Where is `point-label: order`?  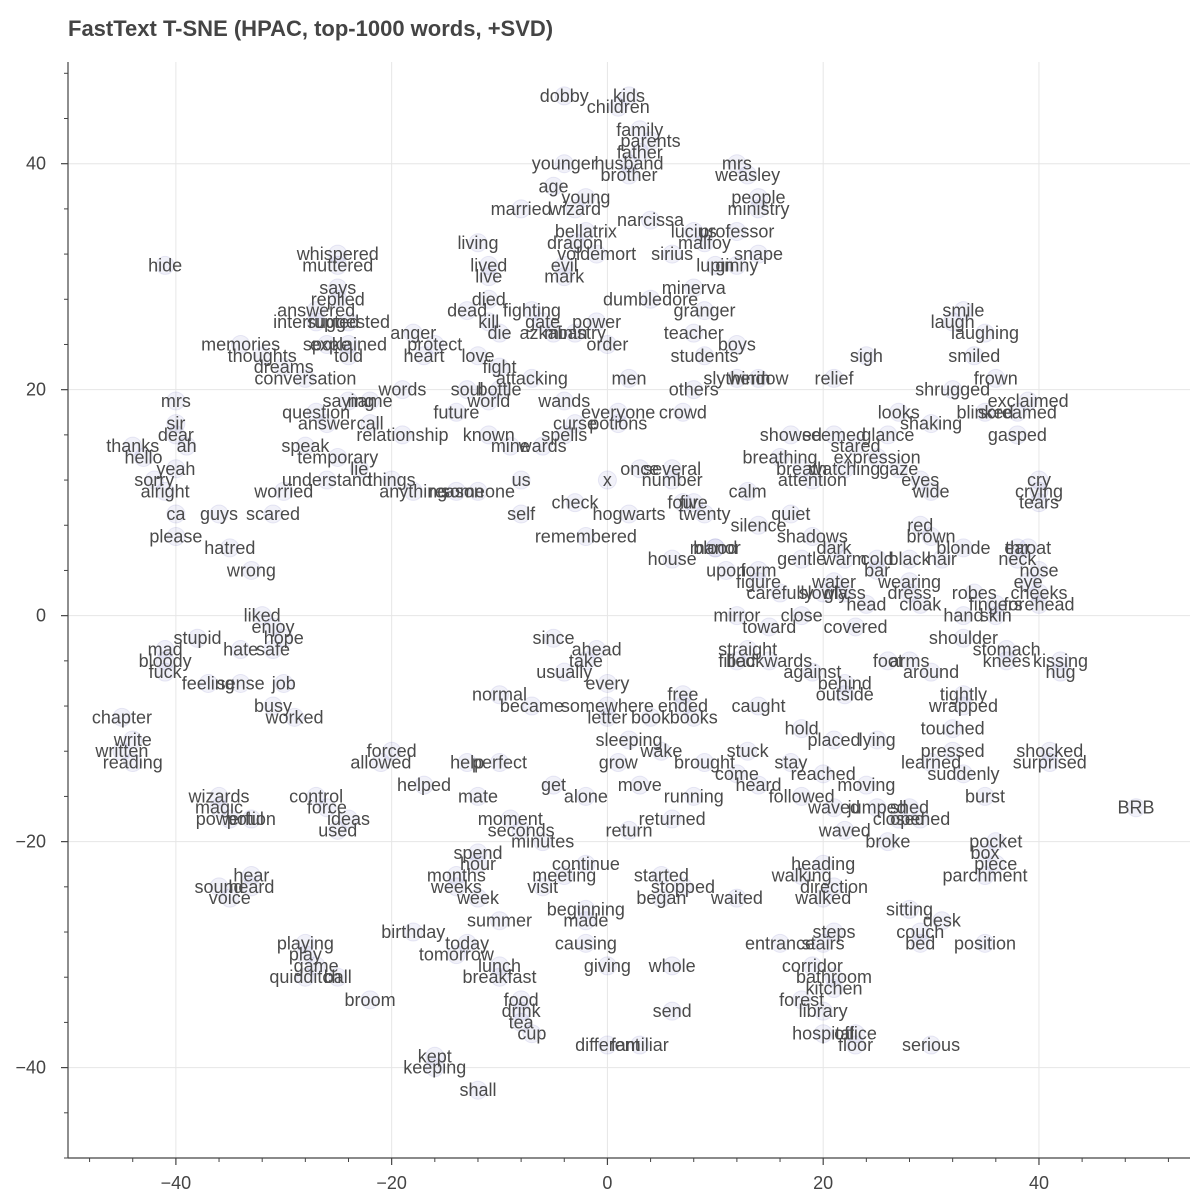 point-label: order is located at coordinates (607, 344).